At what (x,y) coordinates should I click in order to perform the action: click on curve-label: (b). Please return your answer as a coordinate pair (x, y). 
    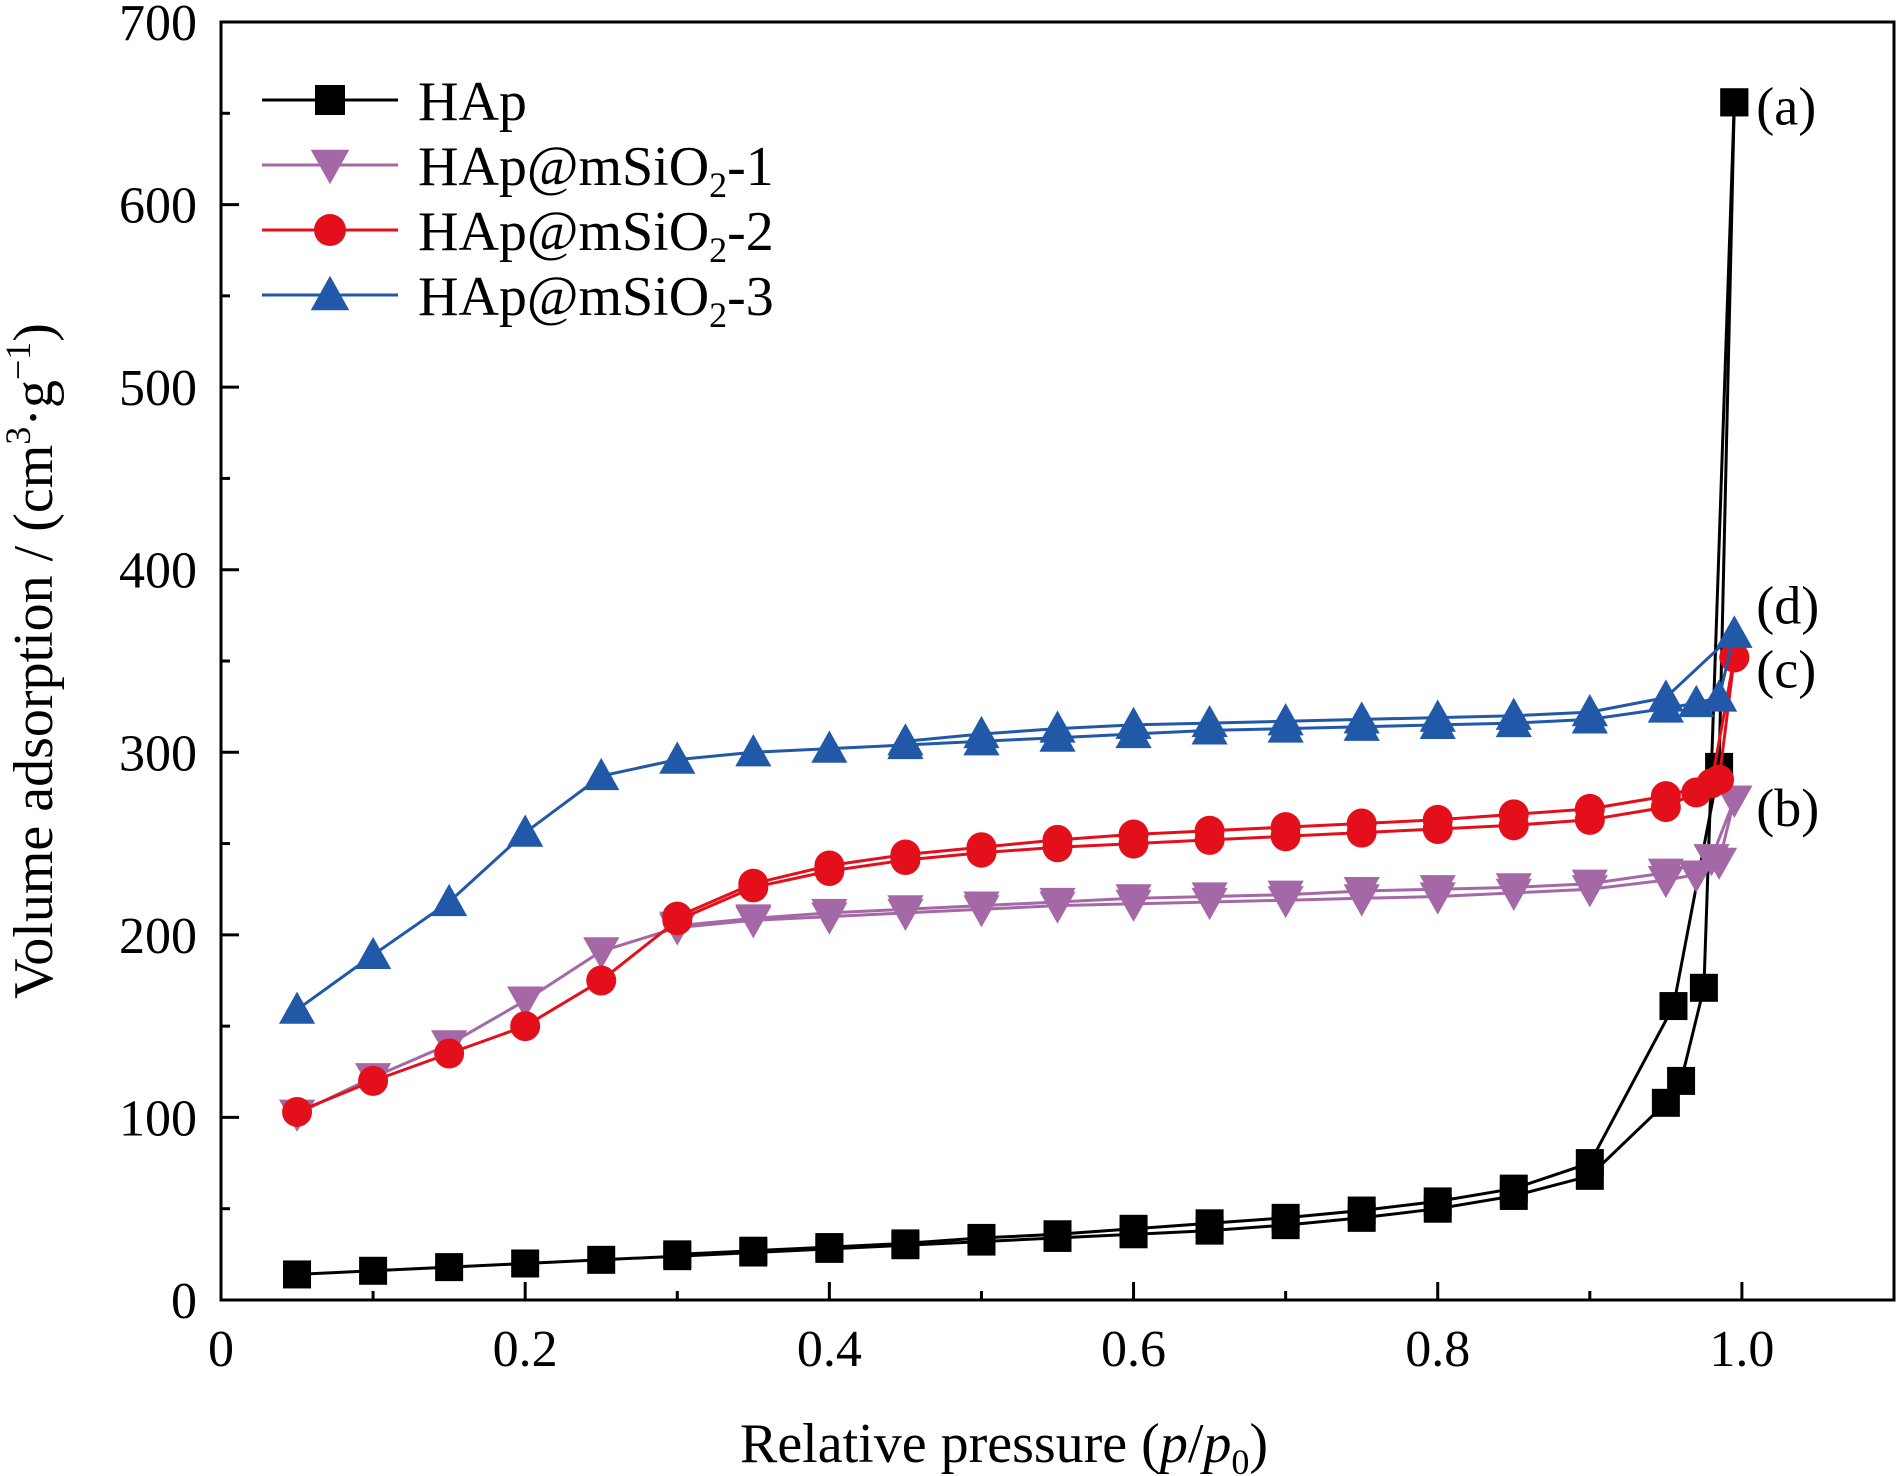
    Looking at the image, I should click on (1787, 808).